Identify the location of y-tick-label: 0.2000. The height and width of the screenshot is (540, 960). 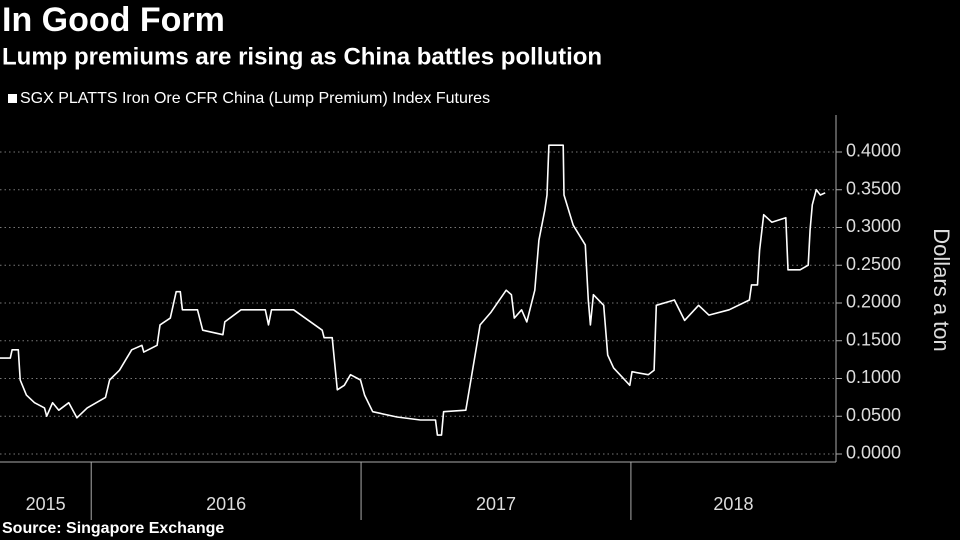
(873, 302).